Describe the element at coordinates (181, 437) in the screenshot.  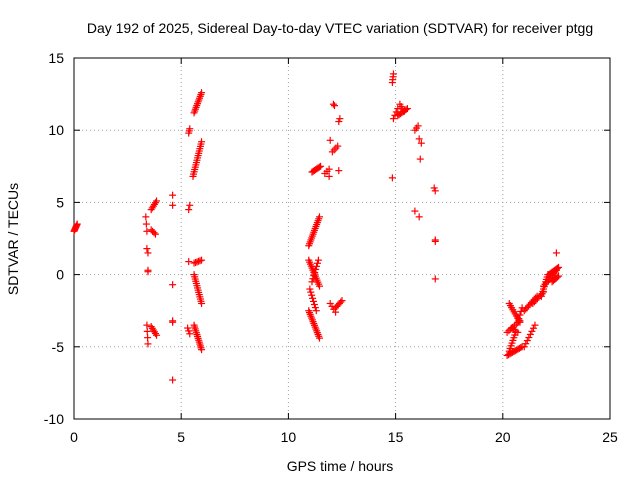
I see `x-tick-label: 5` at that location.